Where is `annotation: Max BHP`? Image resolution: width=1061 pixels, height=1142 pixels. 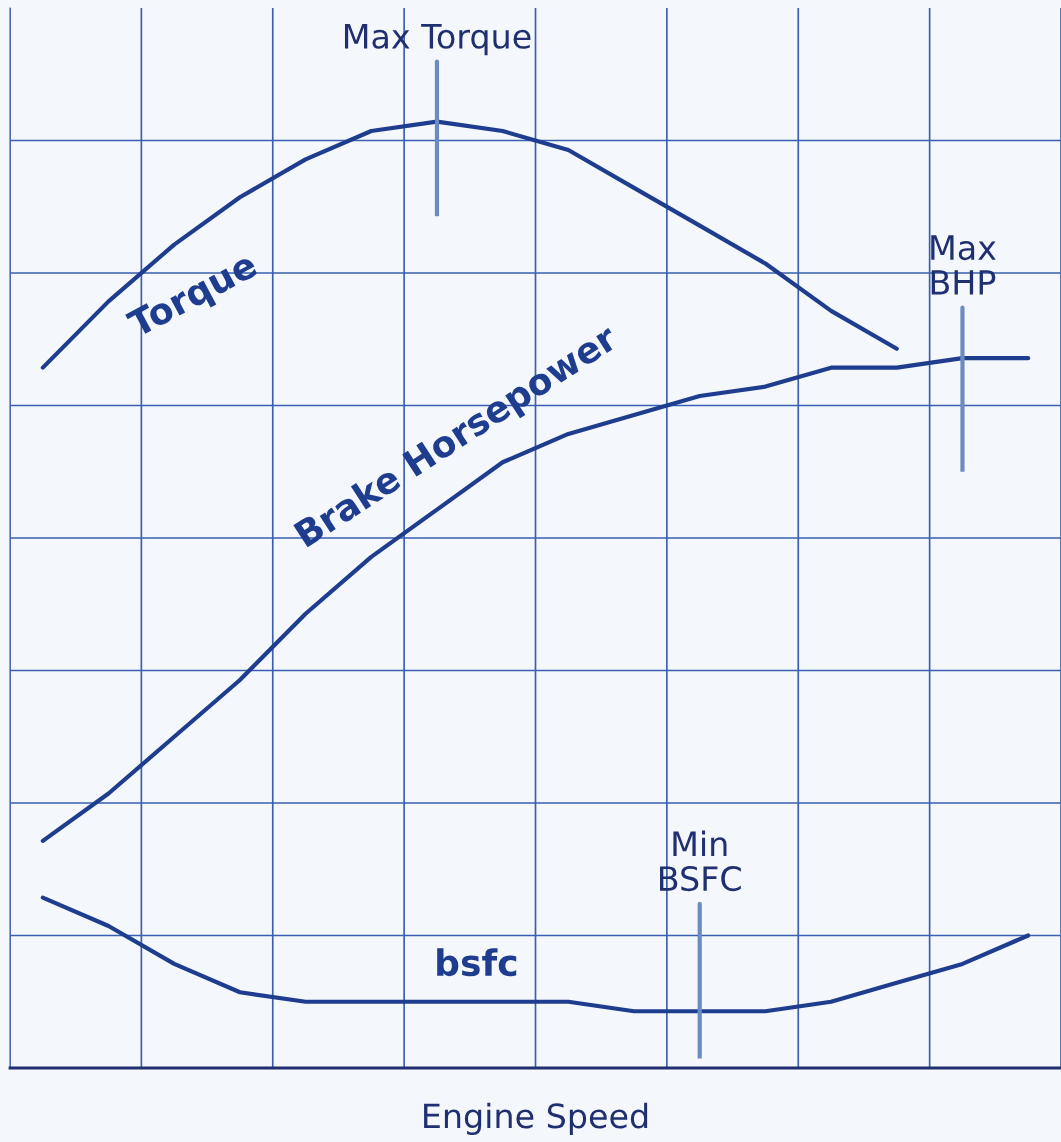 annotation: Max BHP is located at coordinates (963, 265).